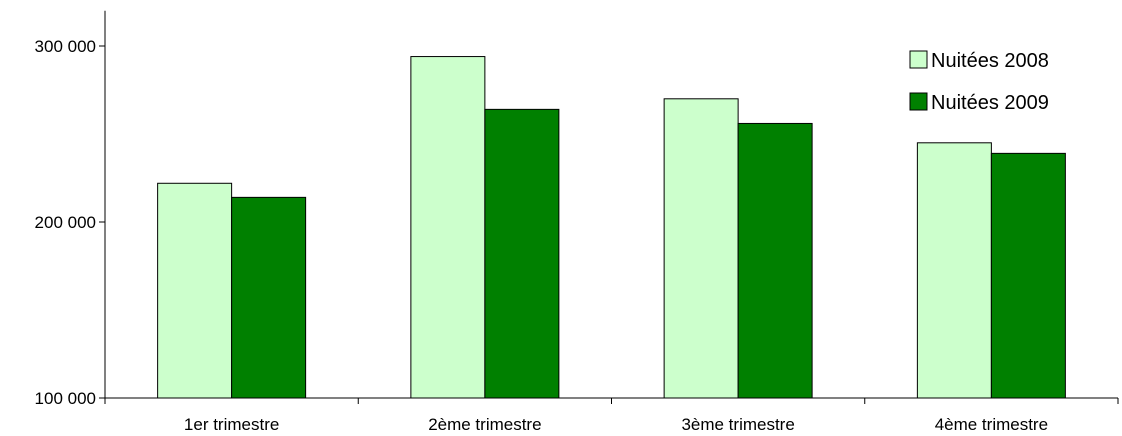 The width and height of the screenshot is (1122, 436). Describe the element at coordinates (484, 424) in the screenshot. I see `x-tick-label: 2ème trimestre` at that location.